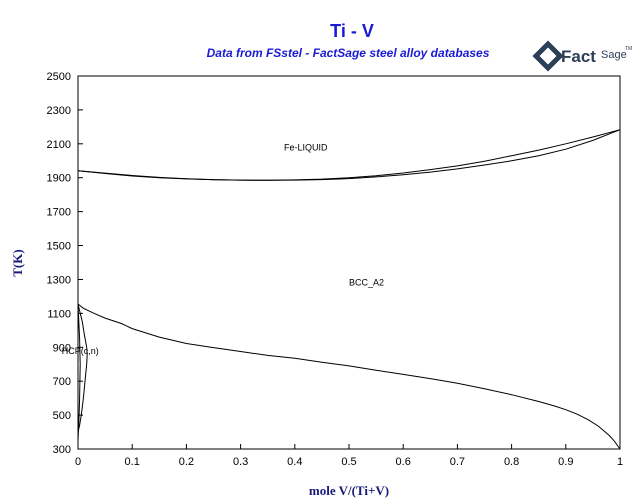  I want to click on y-tick-label: 2500, so click(59, 77).